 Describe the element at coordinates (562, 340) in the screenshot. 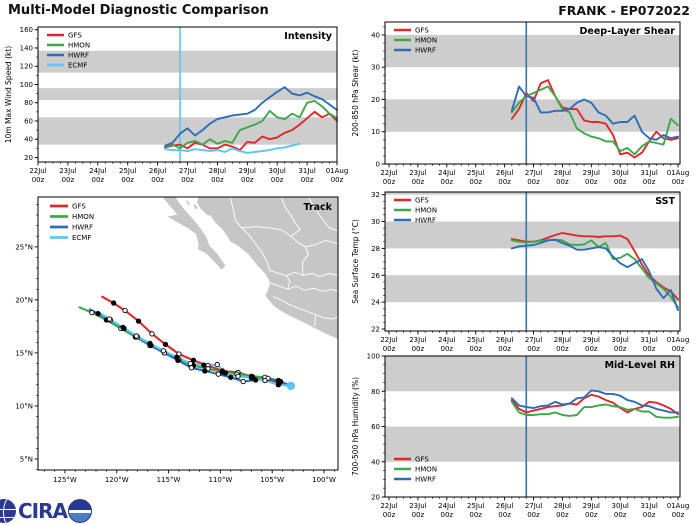

I see `sst-xtick-day: 28Jul` at that location.